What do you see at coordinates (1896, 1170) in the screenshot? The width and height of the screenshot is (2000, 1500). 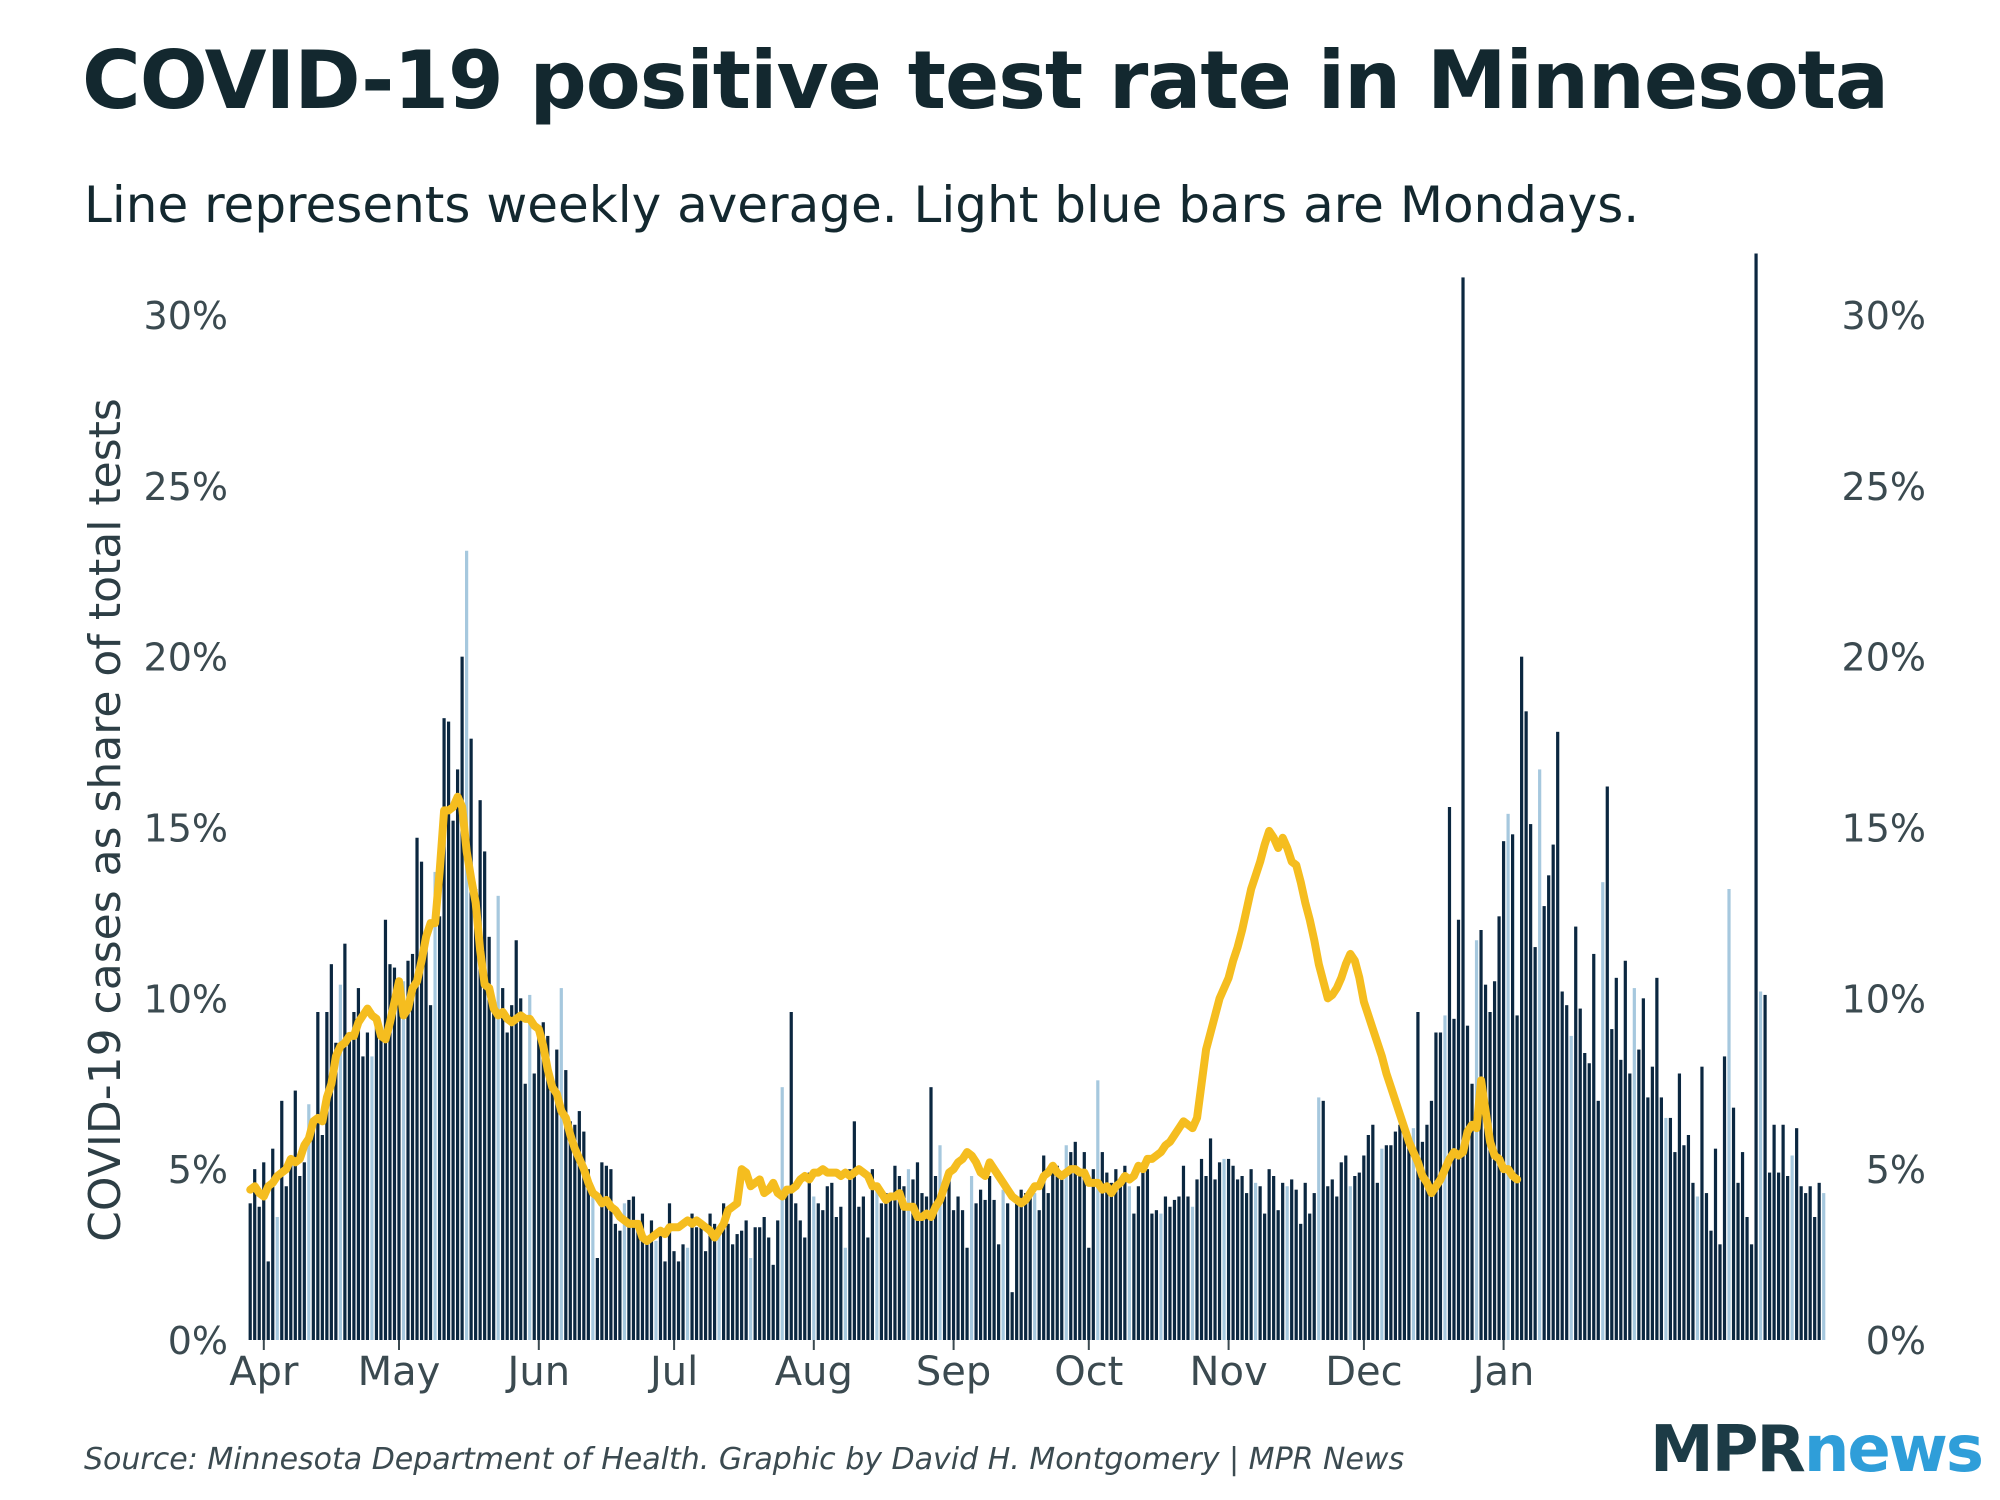 I see `y-tick-right: 5%` at bounding box center [1896, 1170].